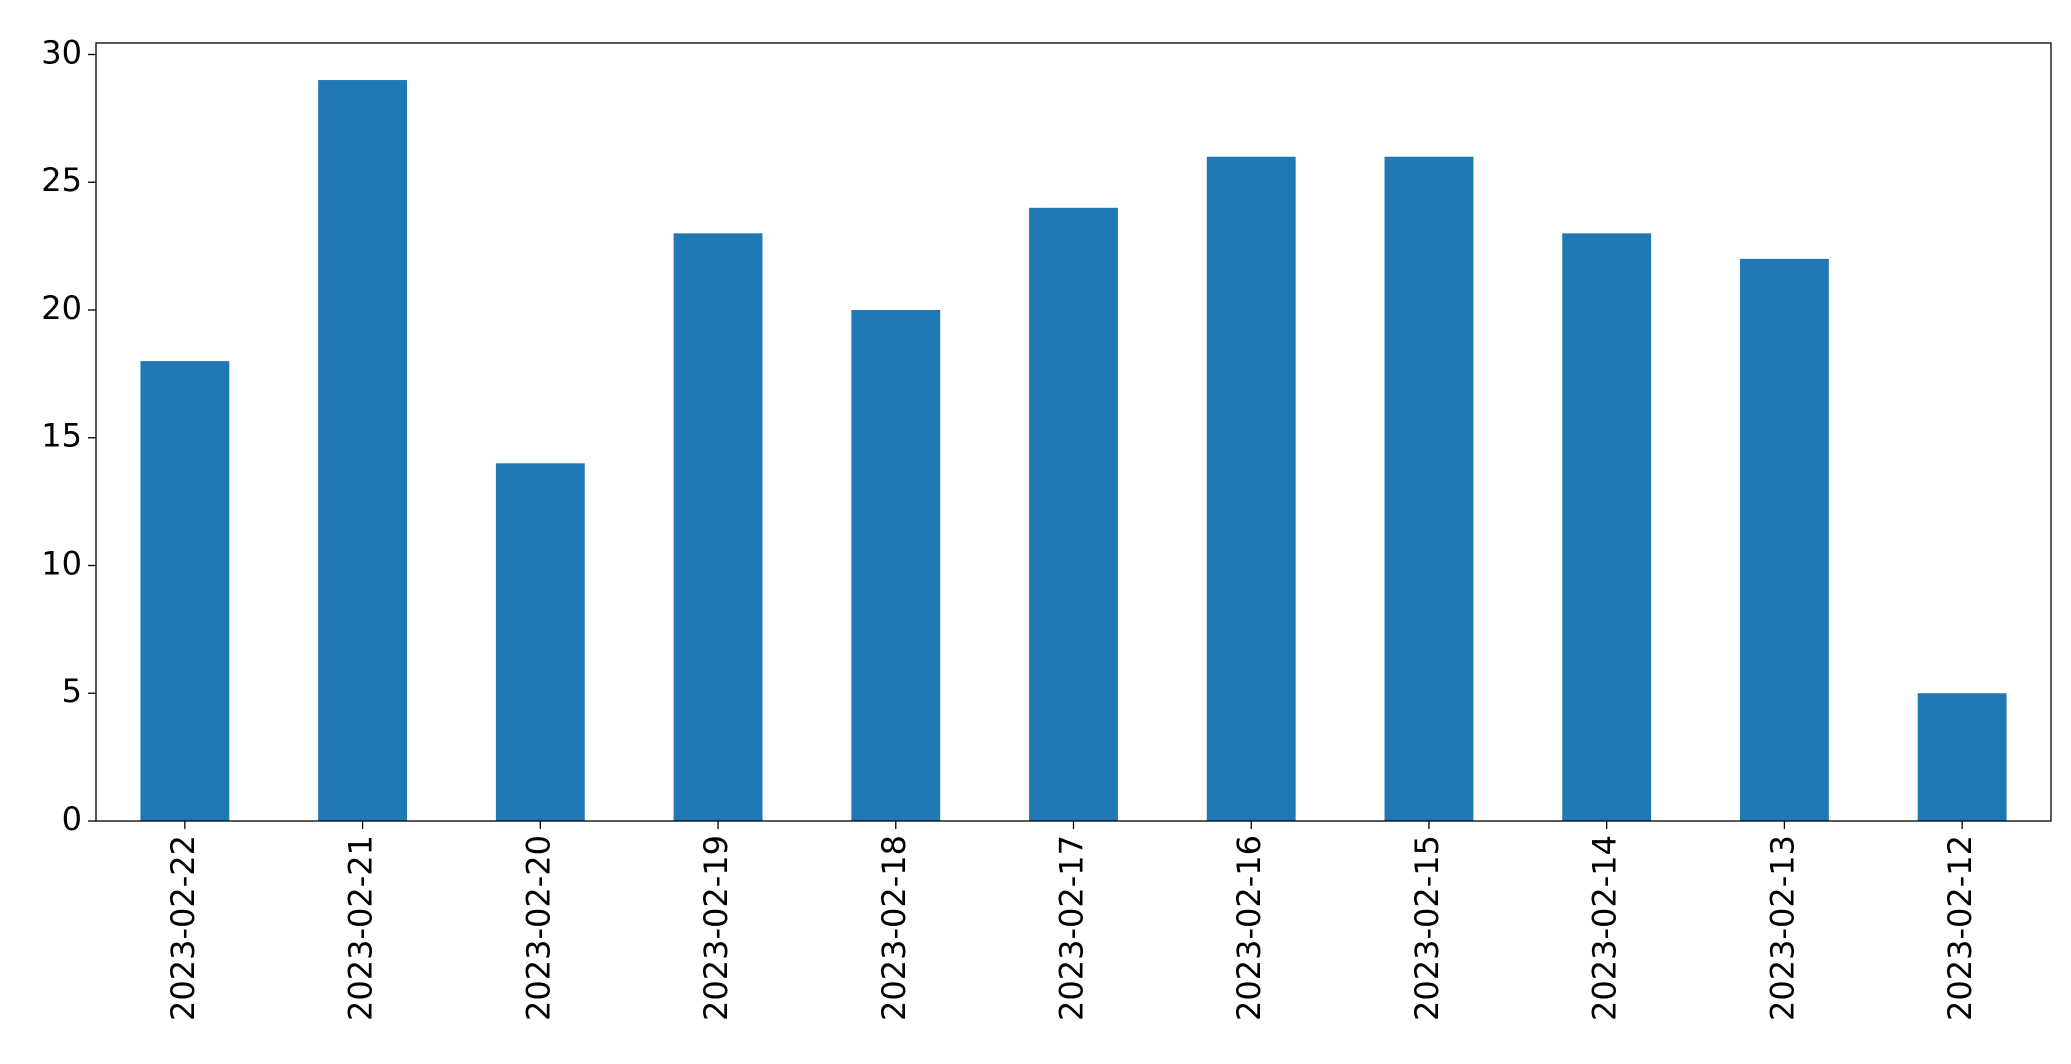  I want to click on x-tick-label: 2023-02-13, so click(1782, 928).